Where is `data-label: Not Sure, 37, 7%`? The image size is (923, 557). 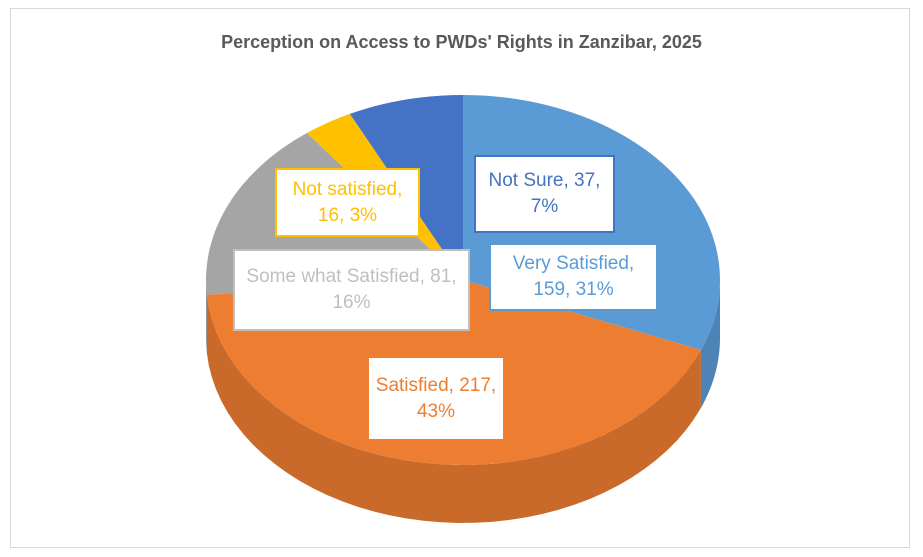 data-label: Not Sure, 37, 7% is located at coordinates (544, 194).